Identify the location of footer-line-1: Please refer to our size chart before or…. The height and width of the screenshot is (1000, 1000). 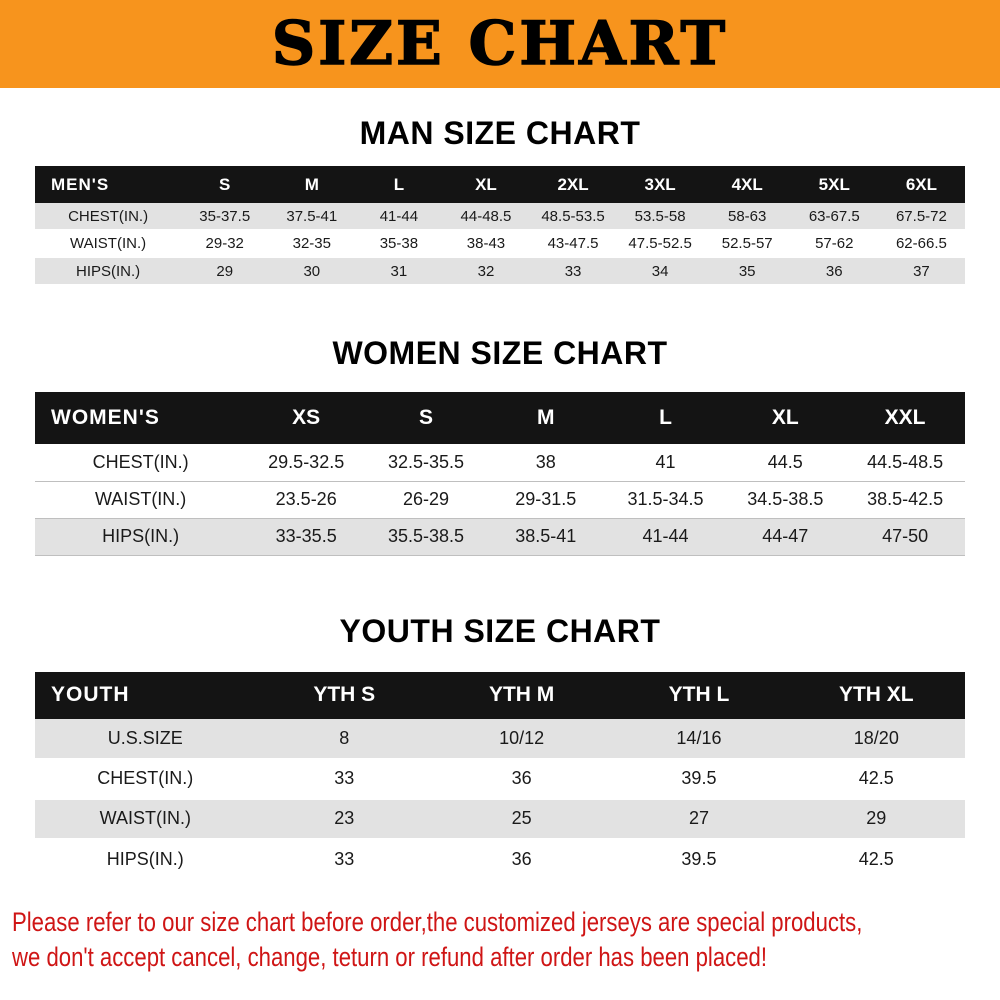
(437, 921).